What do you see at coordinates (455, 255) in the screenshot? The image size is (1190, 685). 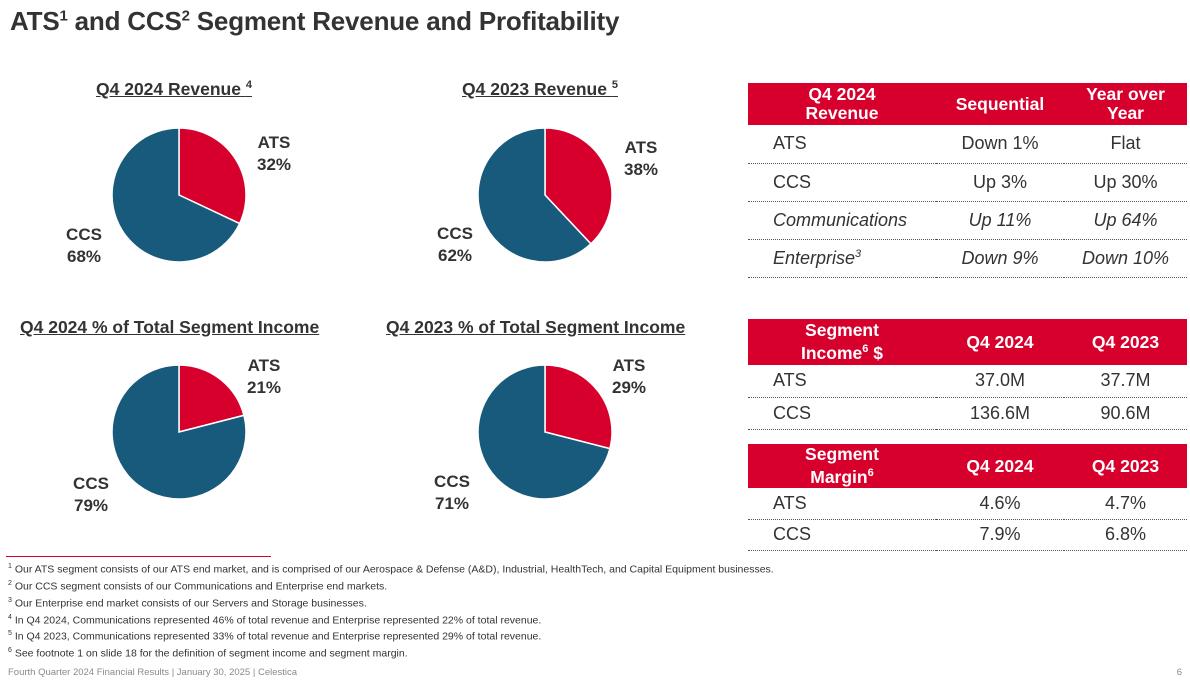 I see `pie-label-ccs-percent: 62%` at bounding box center [455, 255].